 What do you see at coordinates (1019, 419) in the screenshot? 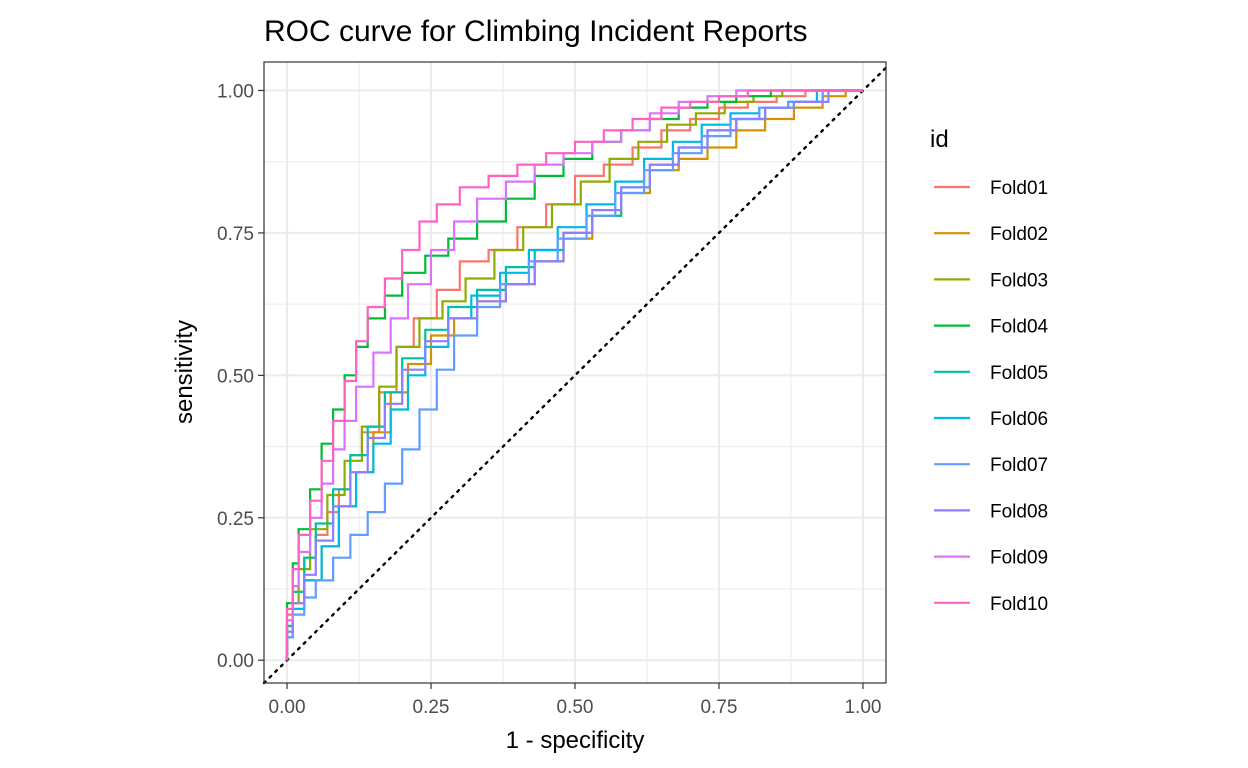
I see `legend-label-fold06: Fold06` at bounding box center [1019, 419].